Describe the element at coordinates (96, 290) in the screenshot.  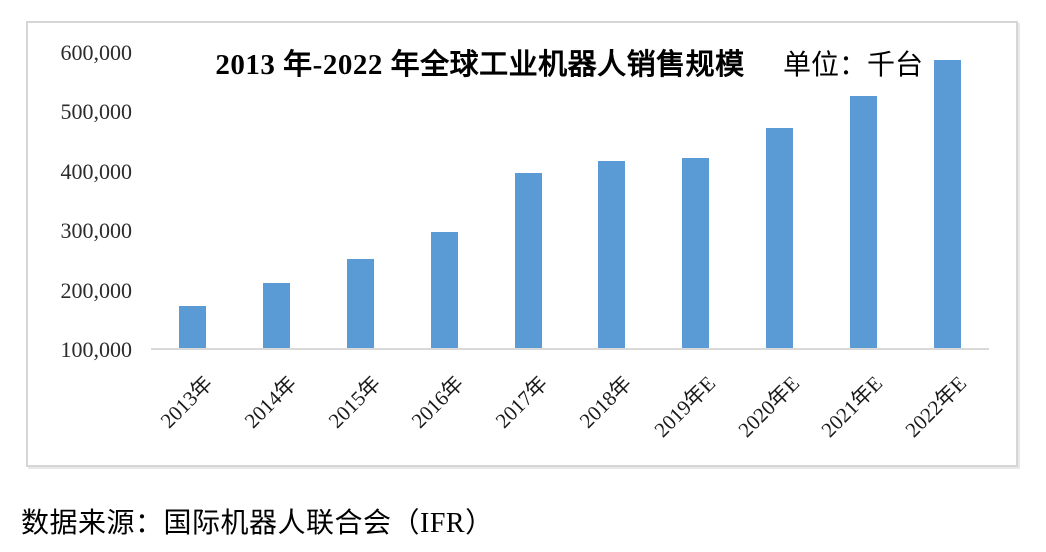
I see `y-tick-label: 200,000` at that location.